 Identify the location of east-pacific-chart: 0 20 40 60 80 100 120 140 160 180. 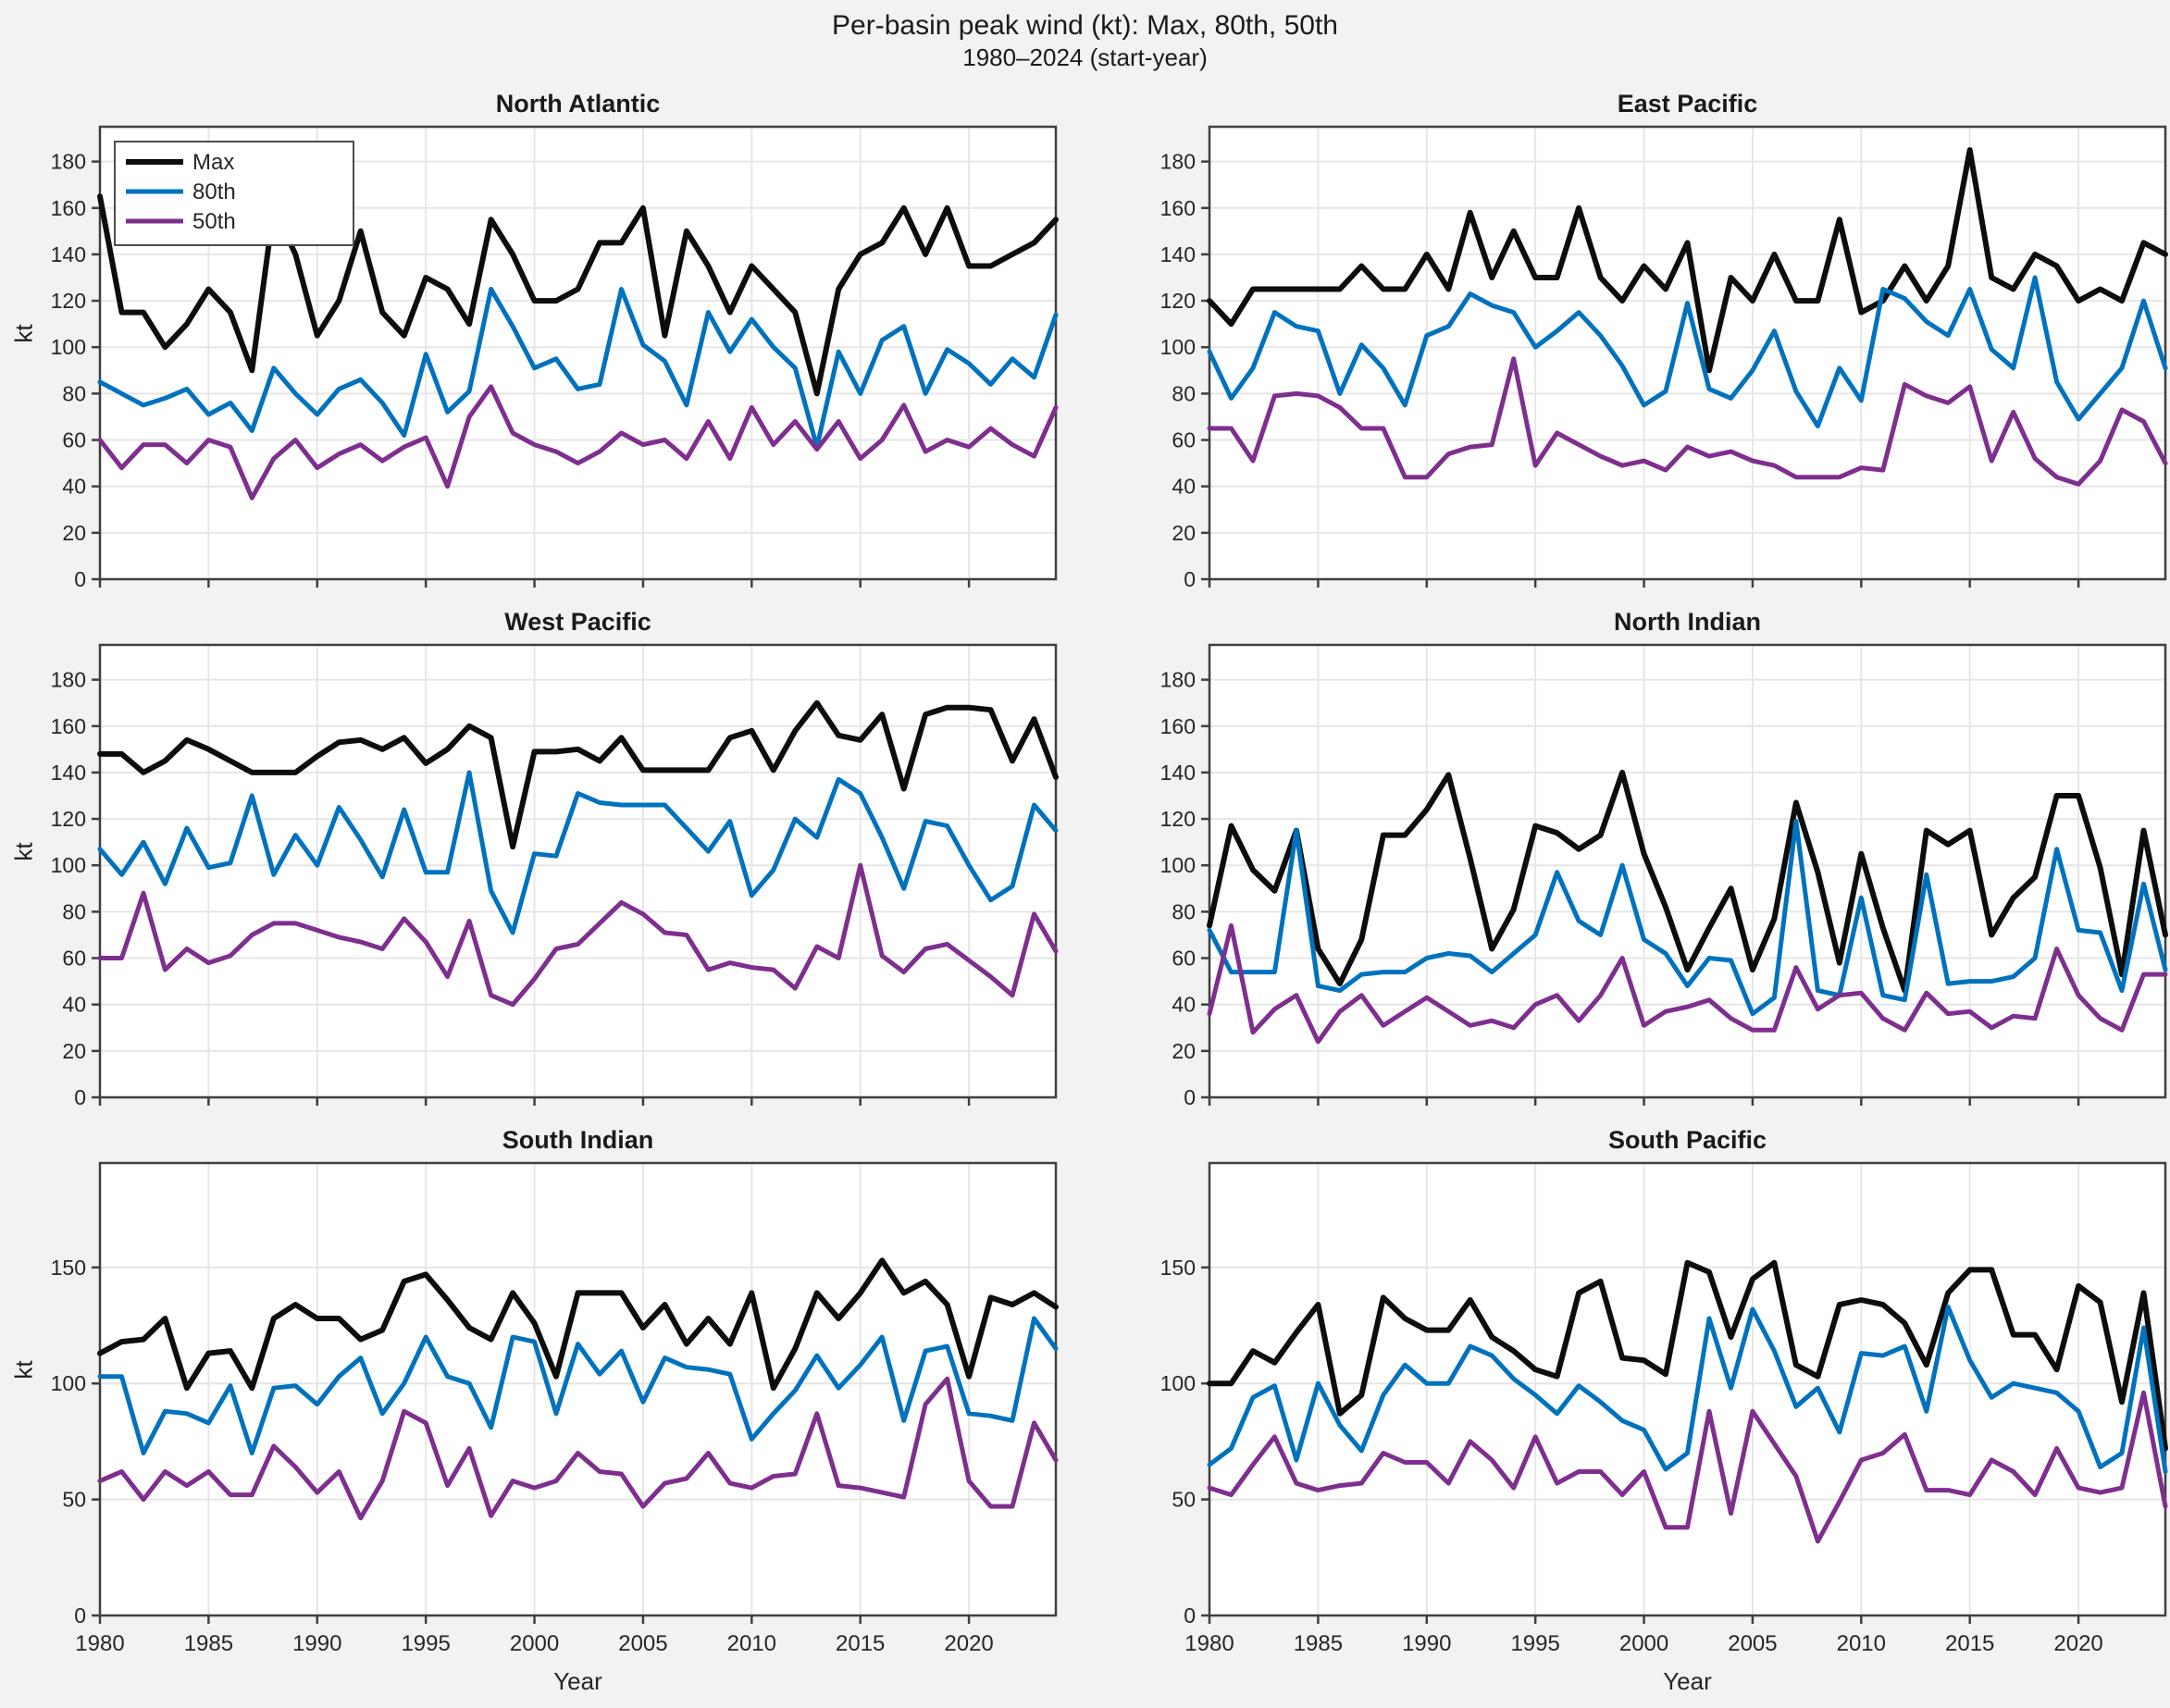
(1664, 358).